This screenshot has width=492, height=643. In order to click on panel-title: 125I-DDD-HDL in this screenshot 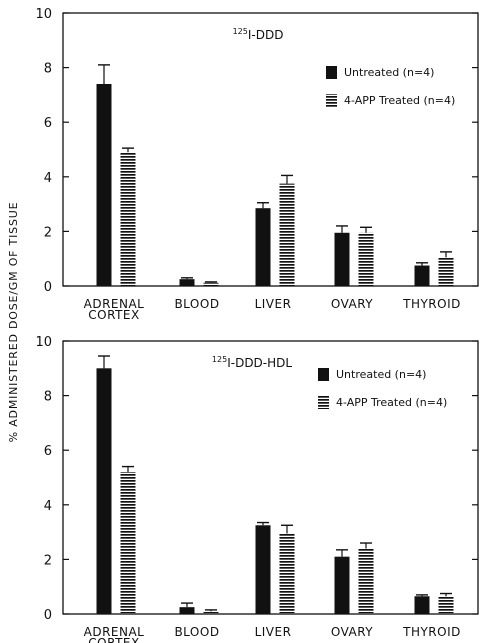, I will do `click(252, 362)`.